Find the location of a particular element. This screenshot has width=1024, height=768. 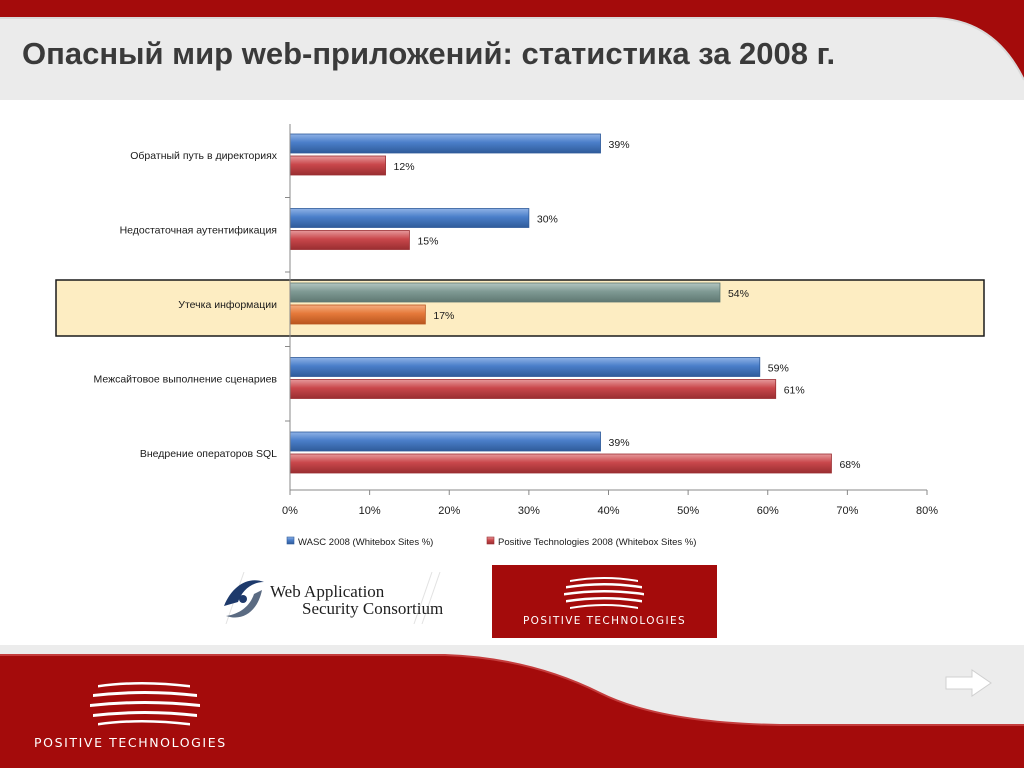

category-label: Утечка информации is located at coordinates (227, 305).